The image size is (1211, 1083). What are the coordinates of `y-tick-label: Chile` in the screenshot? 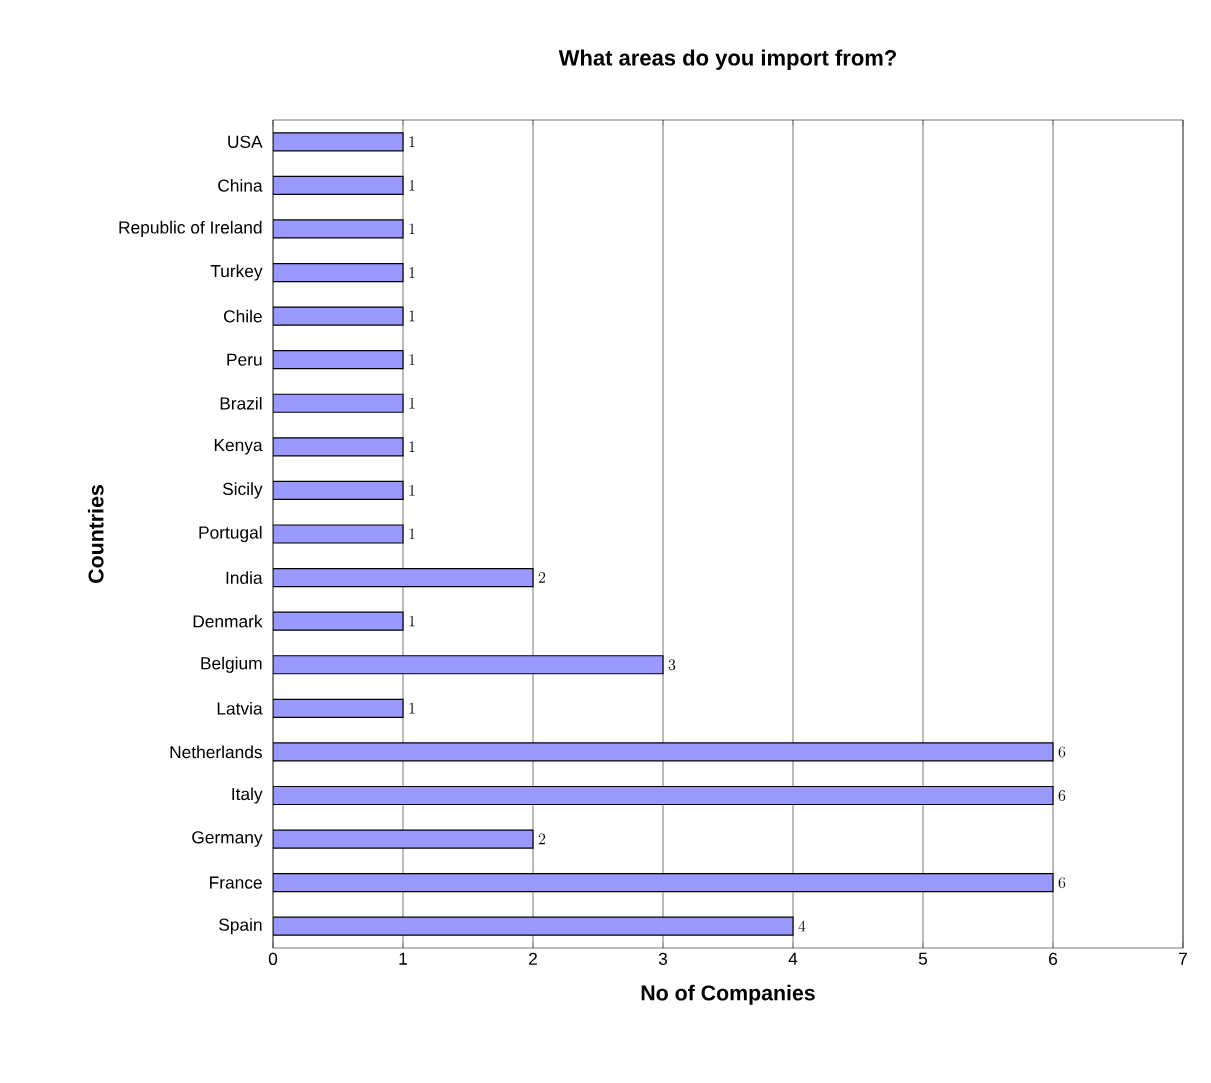 It's located at (242, 316).